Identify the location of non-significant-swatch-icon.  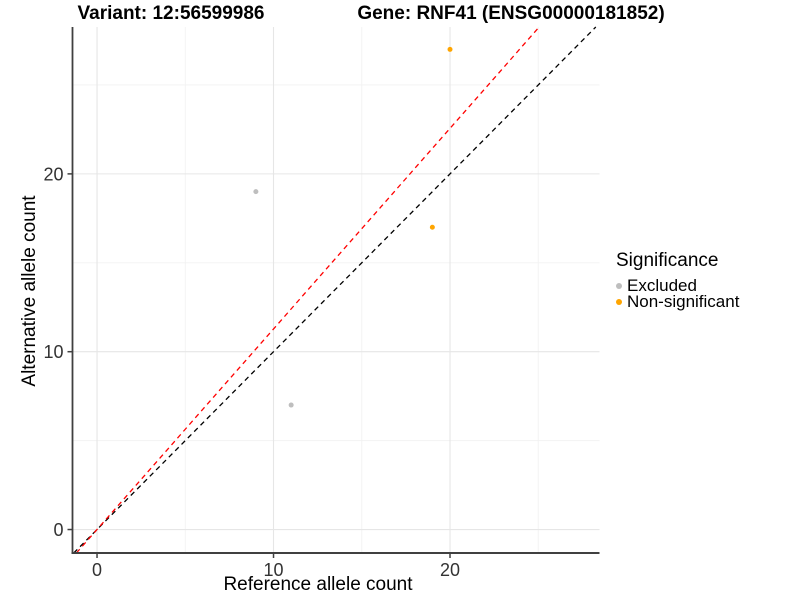
(619, 302).